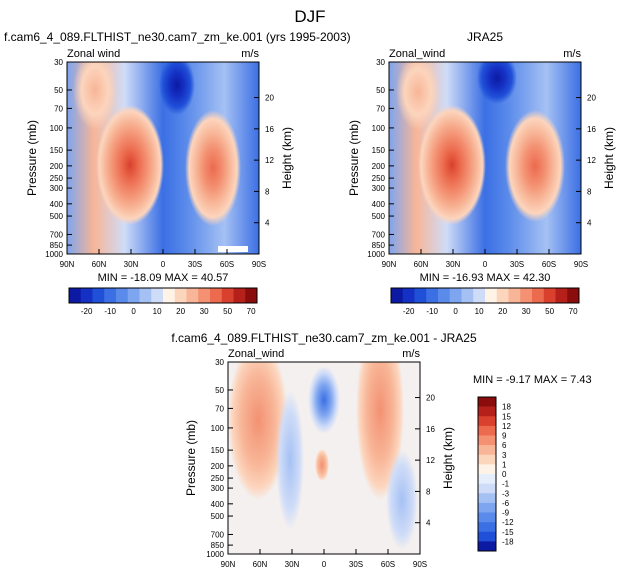  I want to click on colorbar-label: 30, so click(204, 311).